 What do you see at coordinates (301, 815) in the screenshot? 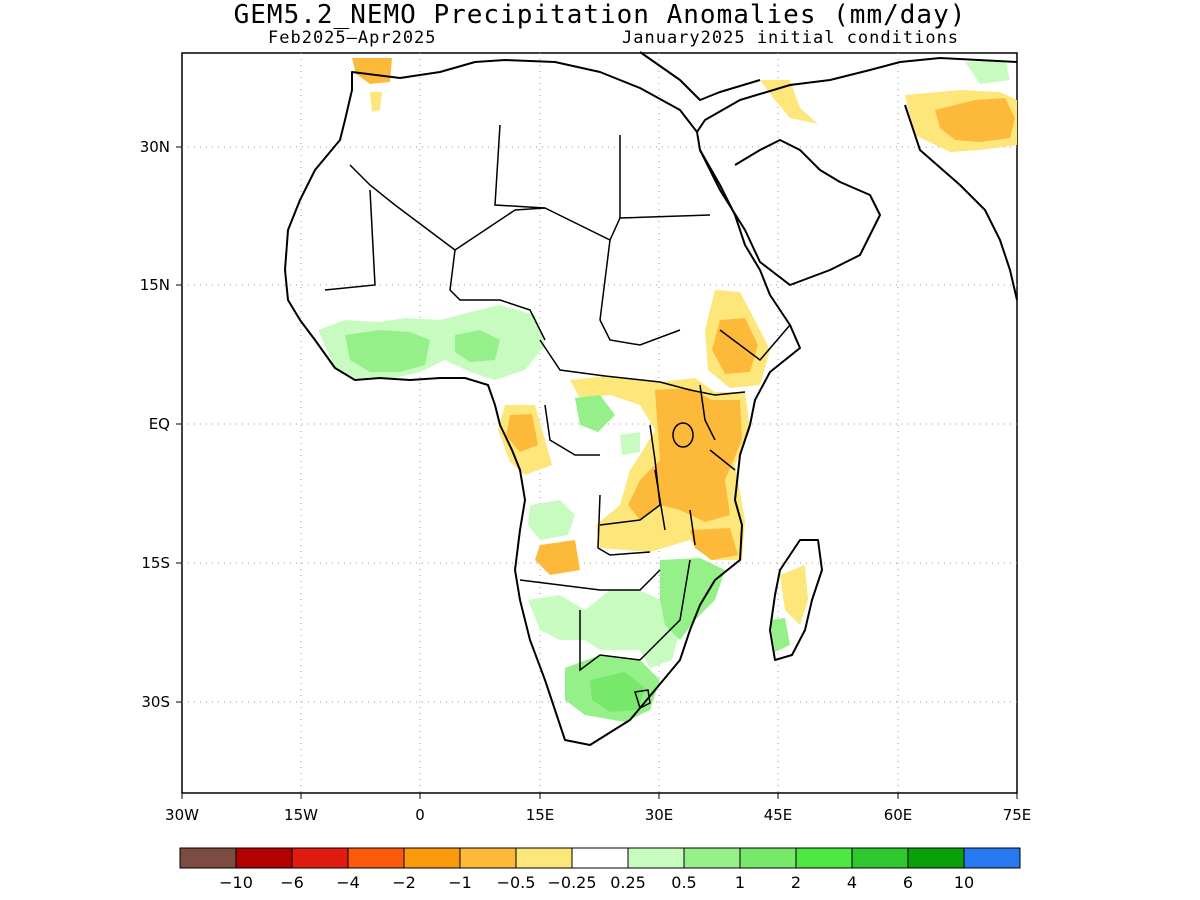
I see `lon-label: 15W` at bounding box center [301, 815].